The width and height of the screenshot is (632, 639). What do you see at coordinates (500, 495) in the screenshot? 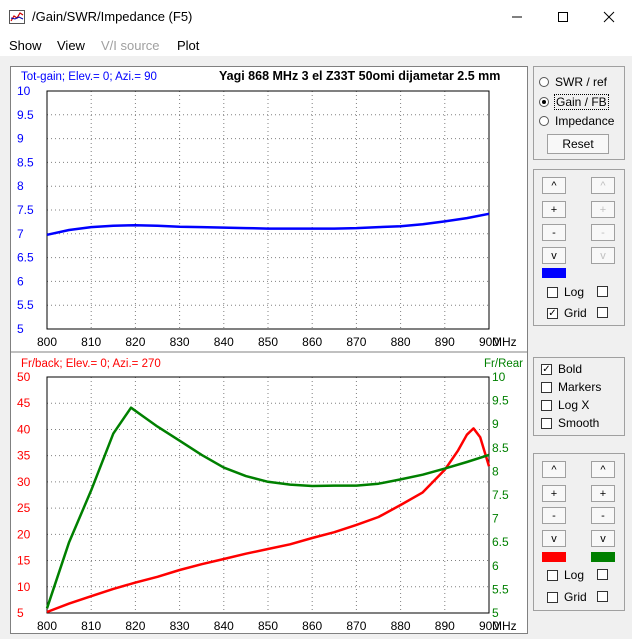
I see `y2-tick-label: 7.5` at bounding box center [500, 495].